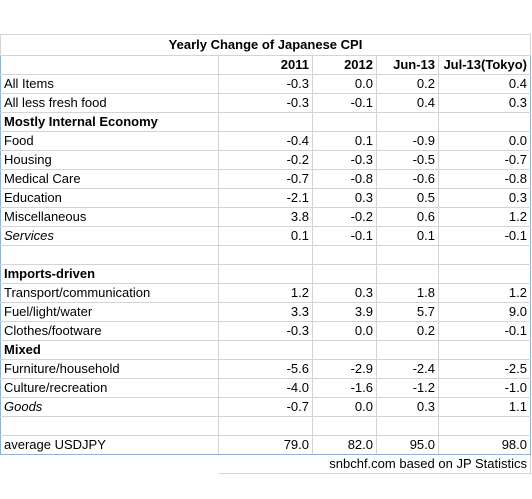 The width and height of the screenshot is (532, 499). What do you see at coordinates (484, 387) in the screenshot?
I see `value-cell: -1.0` at bounding box center [484, 387].